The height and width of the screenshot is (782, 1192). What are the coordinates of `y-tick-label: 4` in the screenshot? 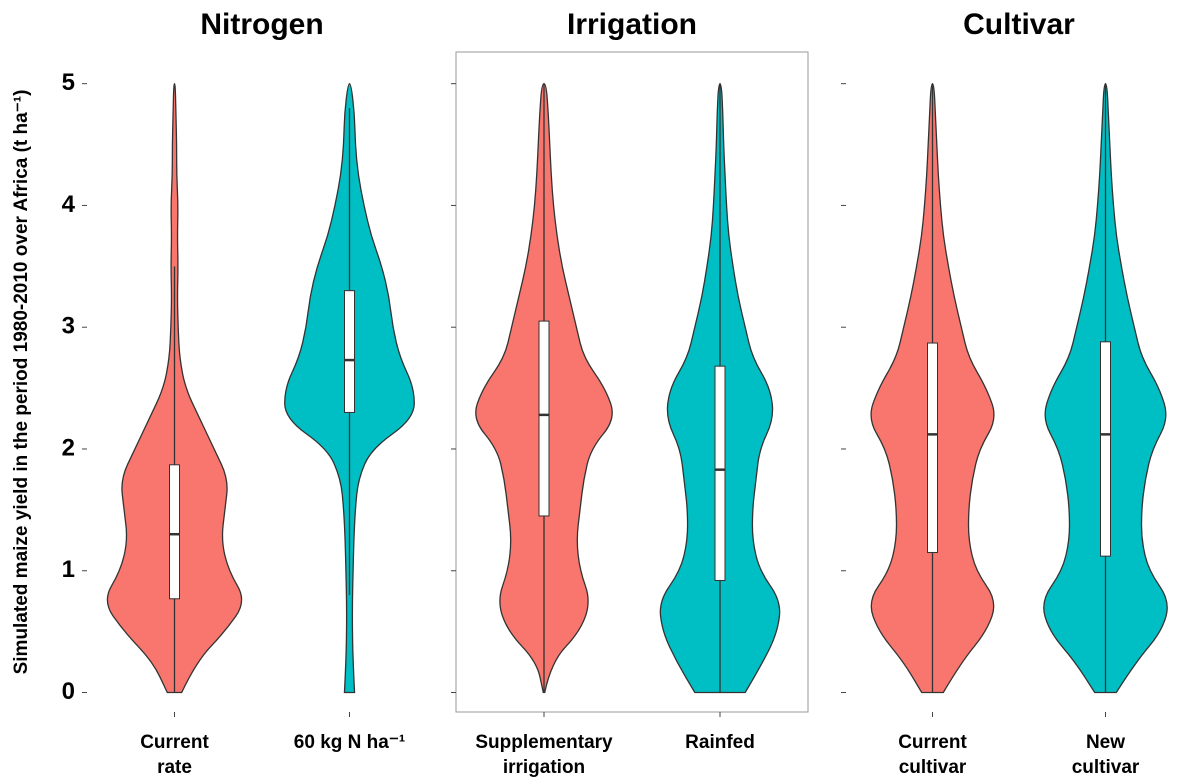 It's located at (69, 204).